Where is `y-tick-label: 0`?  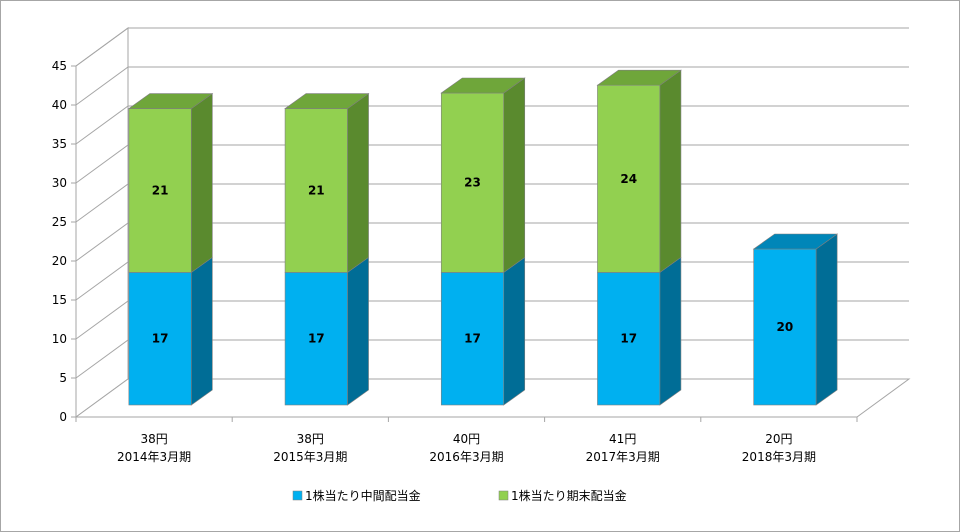 y-tick-label: 0 is located at coordinates (63, 417).